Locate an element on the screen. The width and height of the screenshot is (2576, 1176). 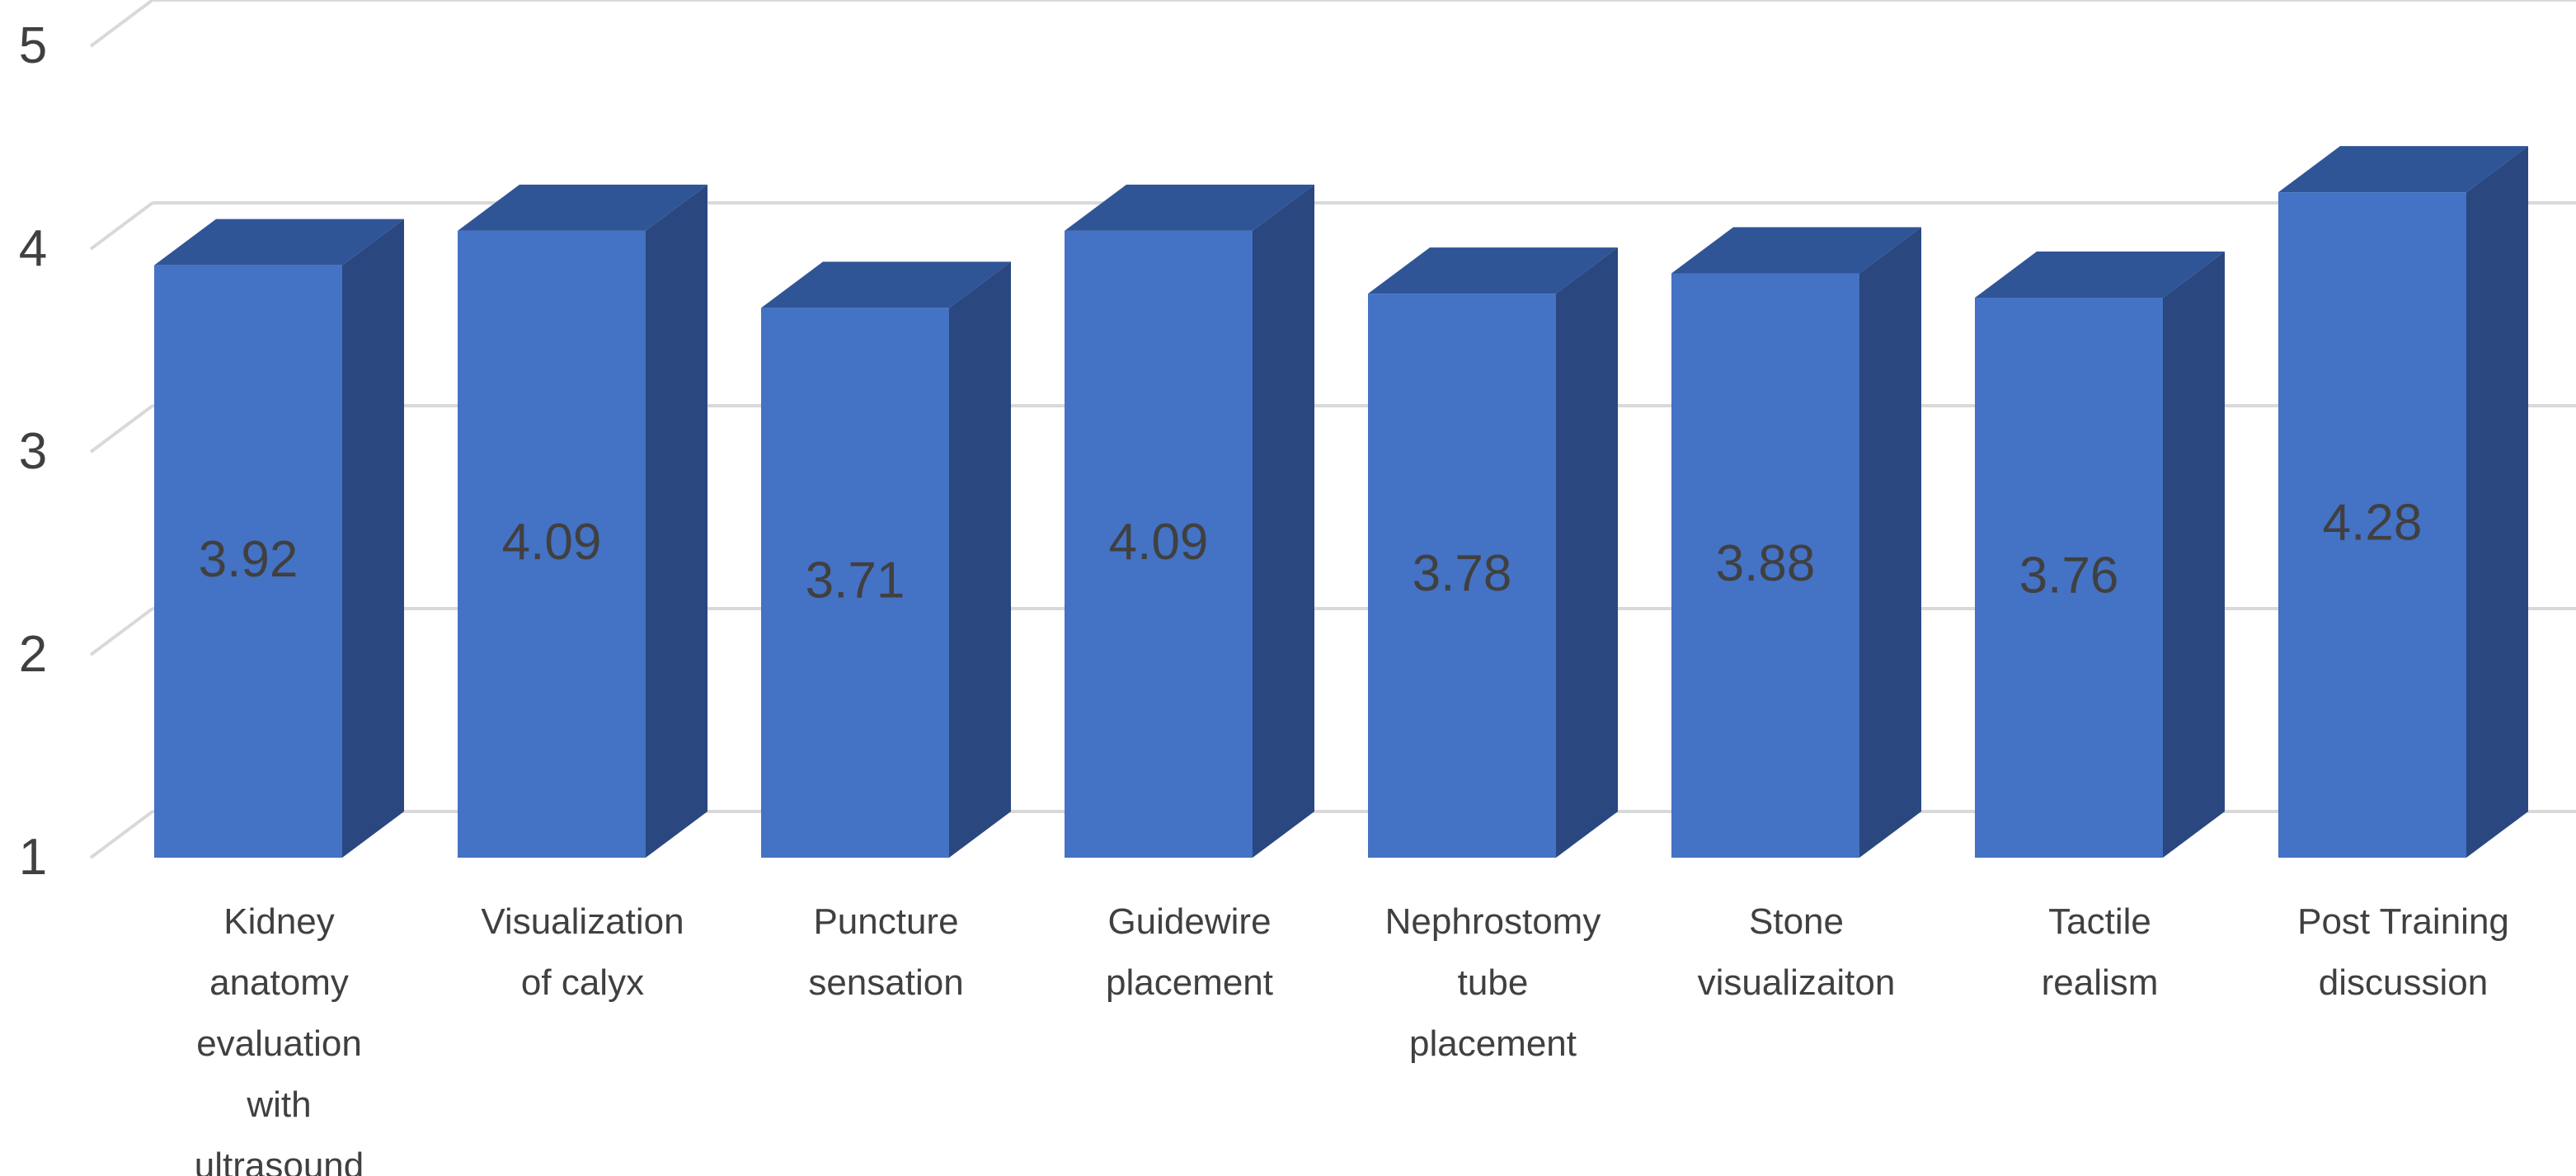
data-label: 3.88 is located at coordinates (1766, 563).